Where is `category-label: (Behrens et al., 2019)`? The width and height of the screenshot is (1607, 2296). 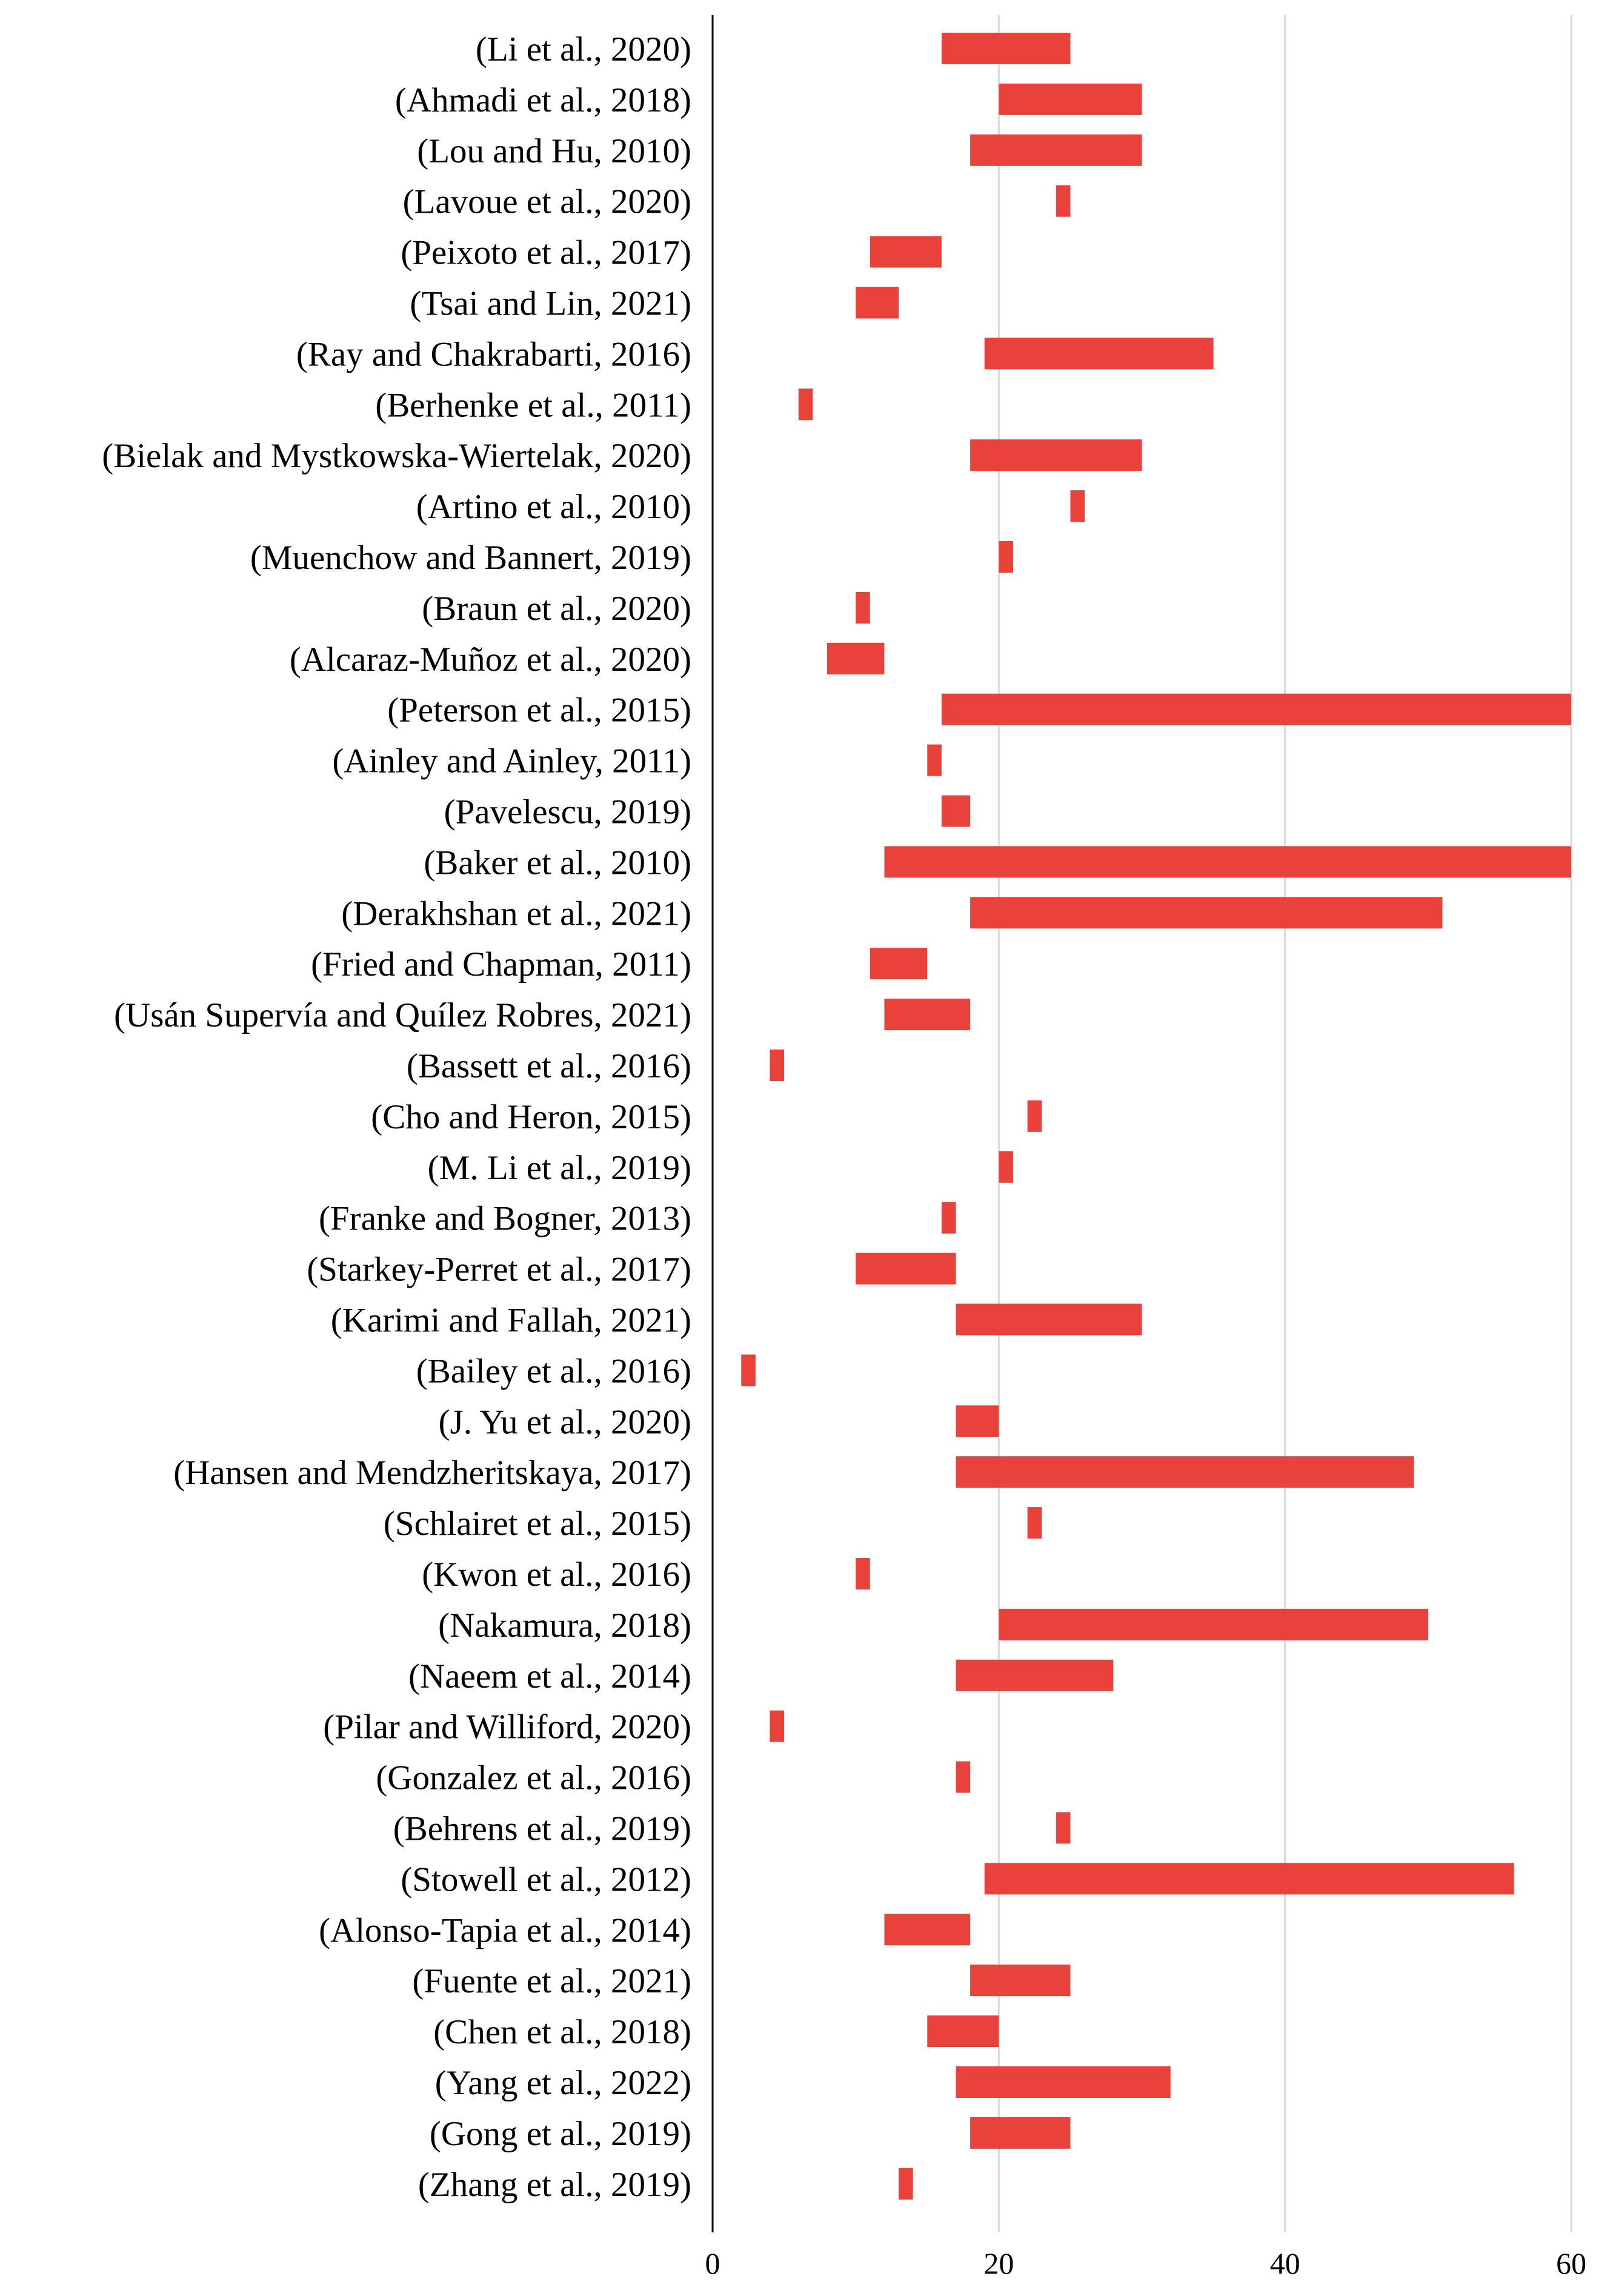 category-label: (Behrens et al., 2019) is located at coordinates (542, 1829).